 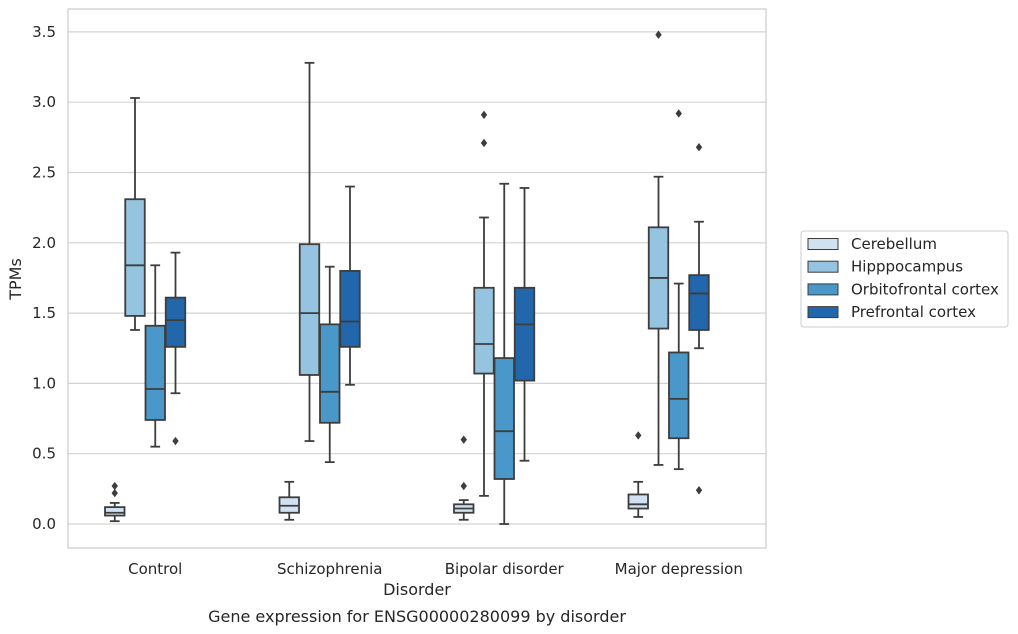 What do you see at coordinates (44, 454) in the screenshot?
I see `y-tick-label: 0.5` at bounding box center [44, 454].